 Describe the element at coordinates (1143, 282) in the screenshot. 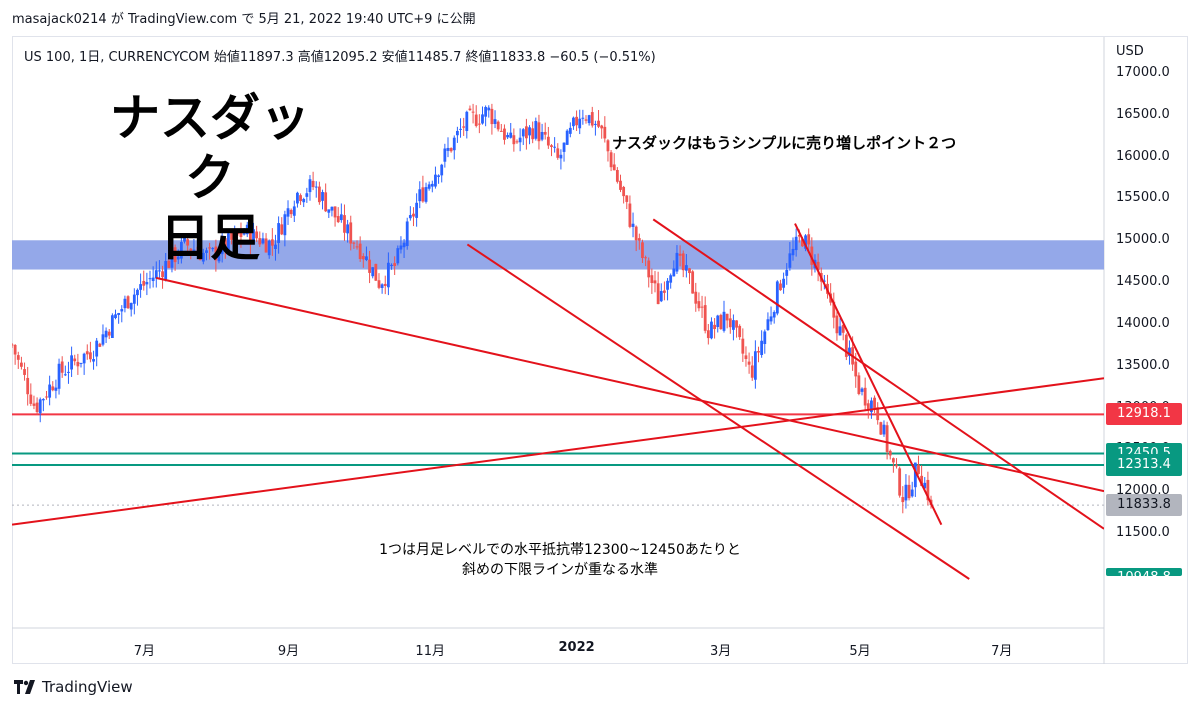

I see `y-tick-label: 14500.0` at that location.